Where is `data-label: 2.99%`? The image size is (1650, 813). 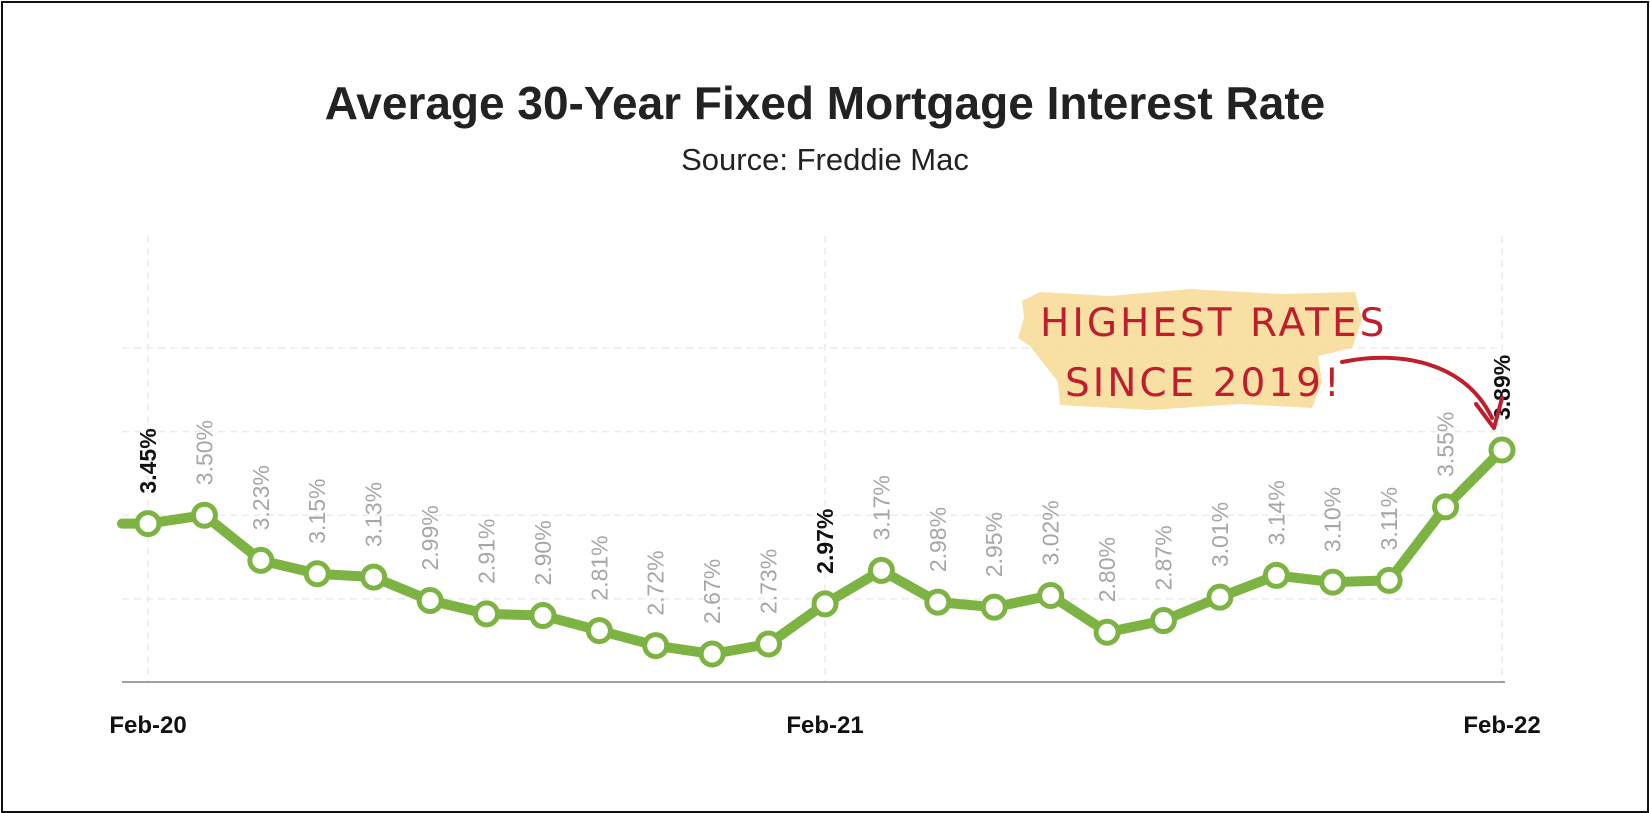 data-label: 2.99% is located at coordinates (430, 537).